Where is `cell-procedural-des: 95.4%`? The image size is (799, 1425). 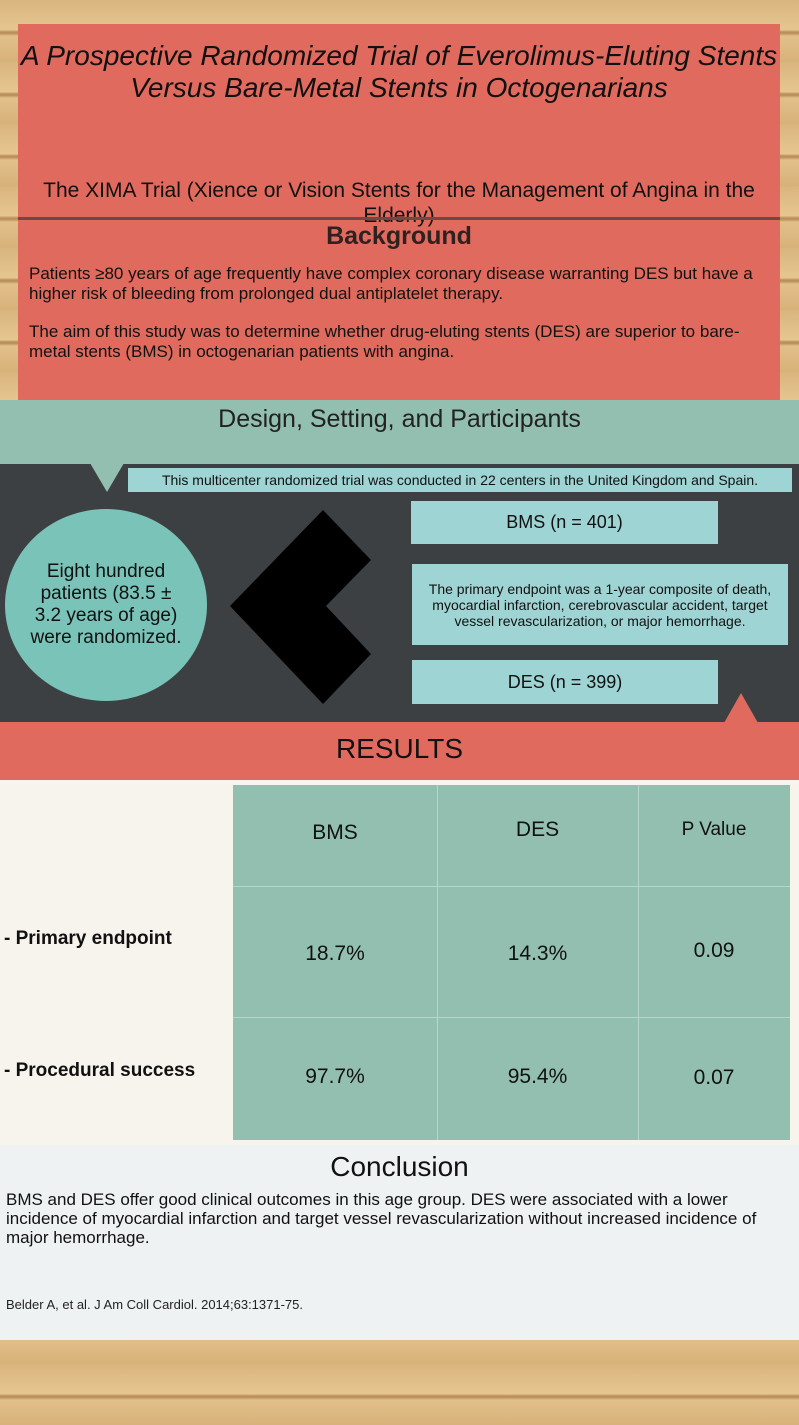
cell-procedural-des: 95.4% is located at coordinates (537, 1076).